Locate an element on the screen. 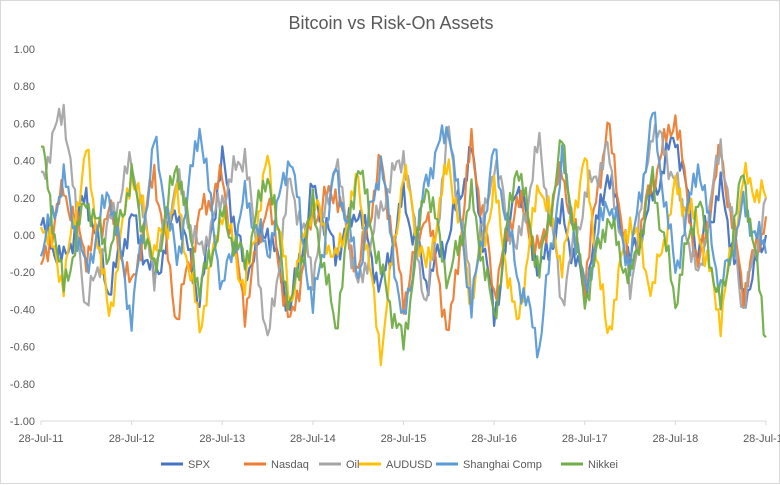 Image resolution: width=780 pixels, height=485 pixels. y-tick-label: 1.00 is located at coordinates (24, 50).